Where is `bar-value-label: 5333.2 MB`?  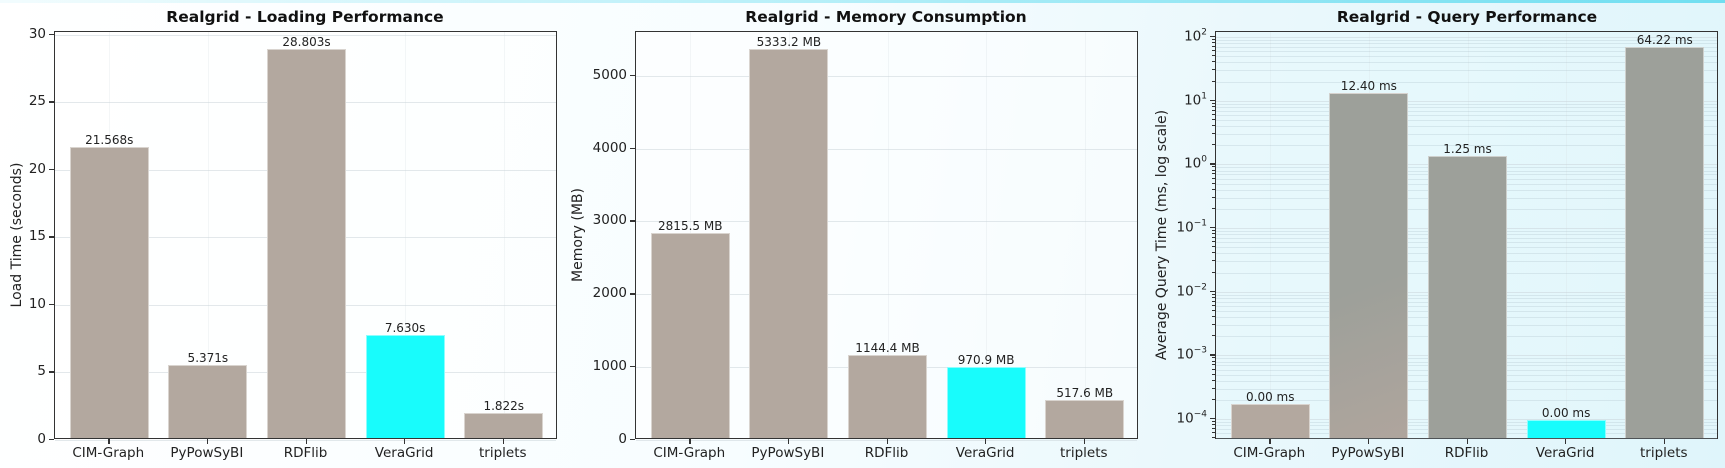
bar-value-label: 5333.2 MB is located at coordinates (789, 42).